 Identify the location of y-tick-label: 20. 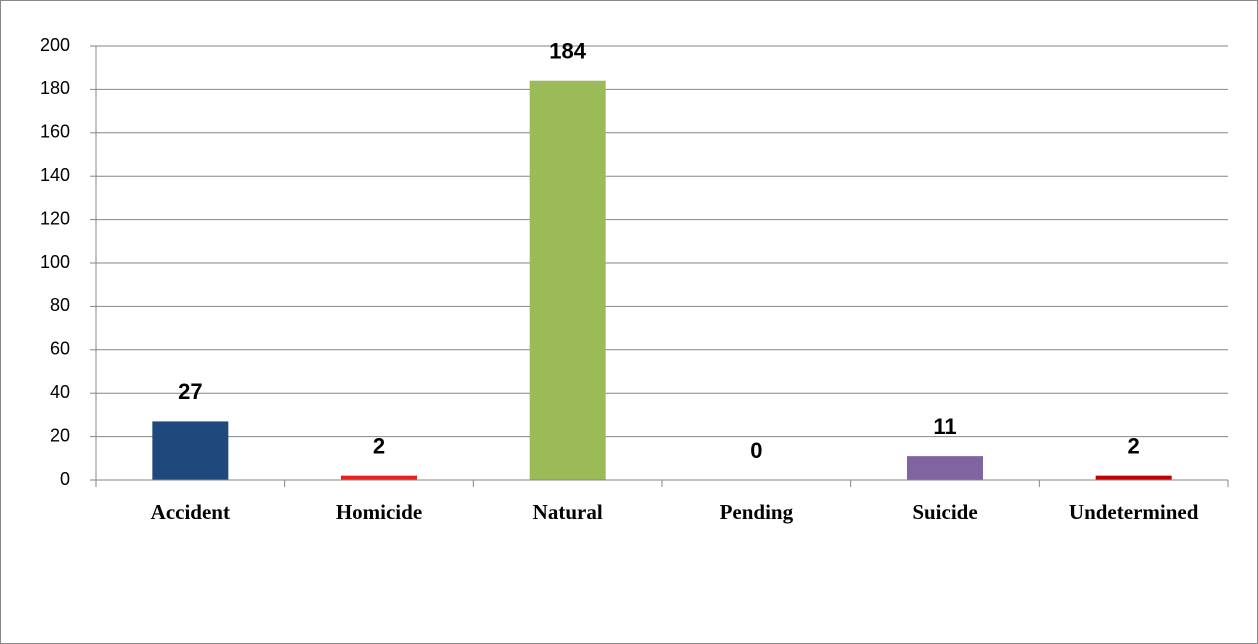
(60, 435).